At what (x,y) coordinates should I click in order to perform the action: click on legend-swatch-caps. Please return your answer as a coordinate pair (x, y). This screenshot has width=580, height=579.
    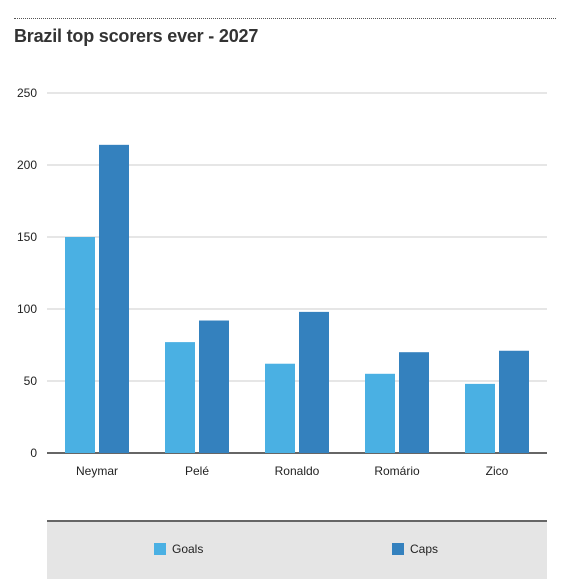
    Looking at the image, I should click on (398, 549).